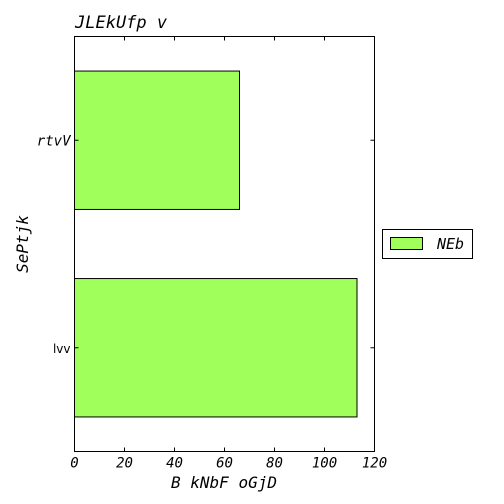  What do you see at coordinates (374, 464) in the screenshot?
I see `x-tick-label: 120` at bounding box center [374, 464].